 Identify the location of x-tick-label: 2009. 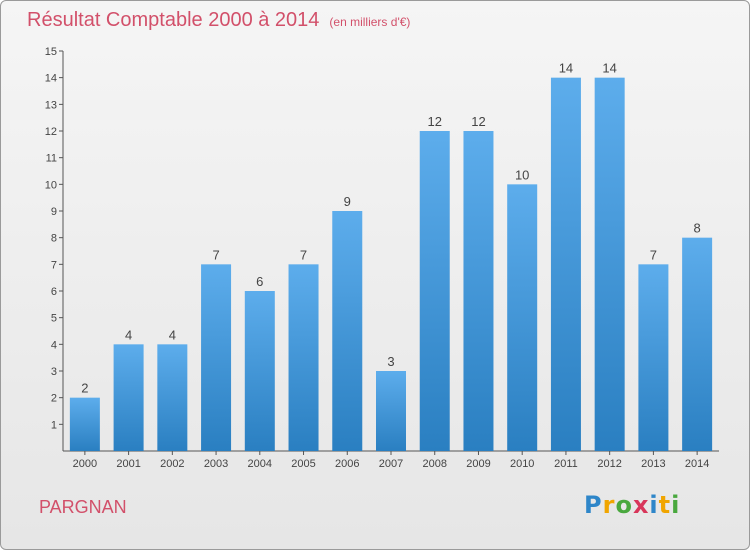
(478, 464).